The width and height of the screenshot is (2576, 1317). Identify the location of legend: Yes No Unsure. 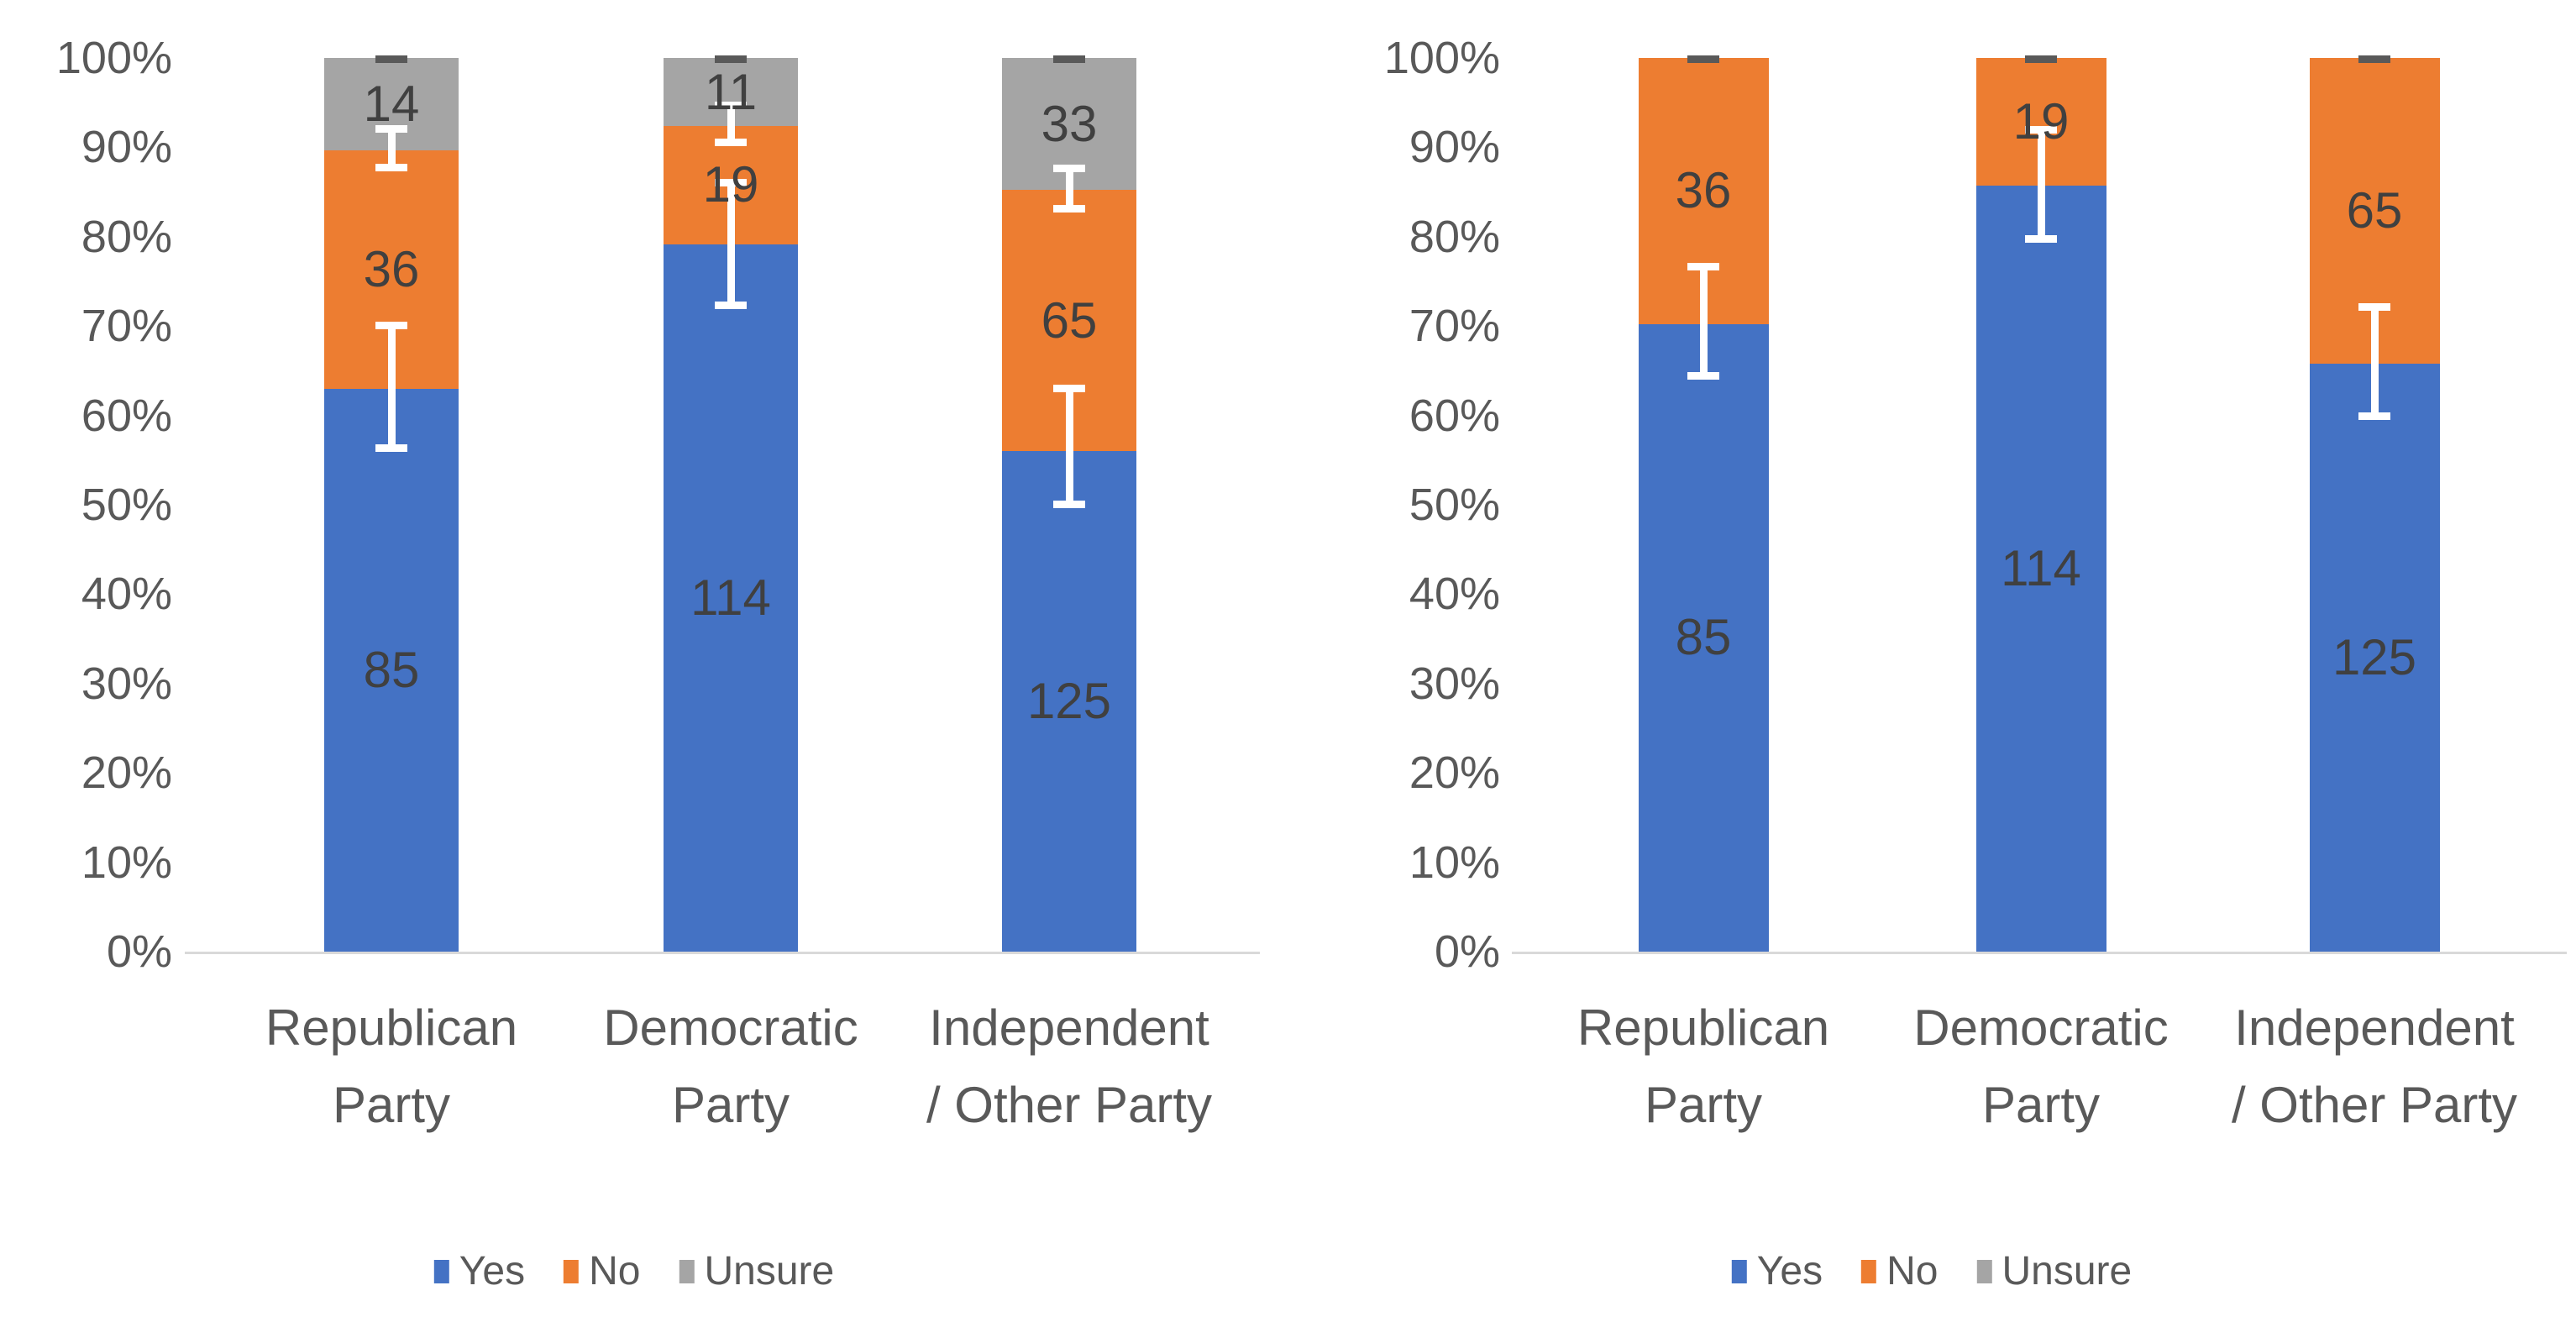
(633, 1271).